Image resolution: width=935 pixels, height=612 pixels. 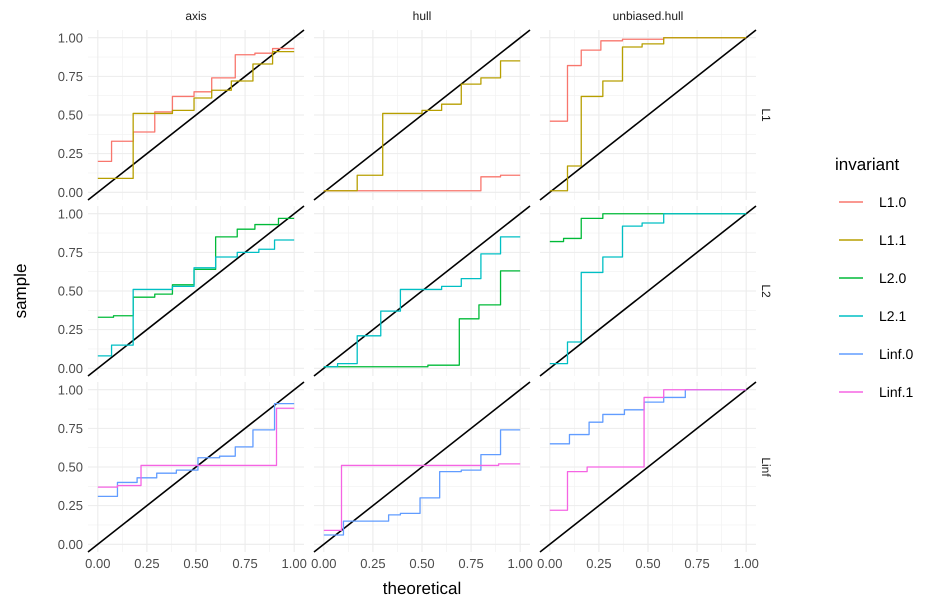 I want to click on legend-label: Linf.0, so click(x=896, y=354).